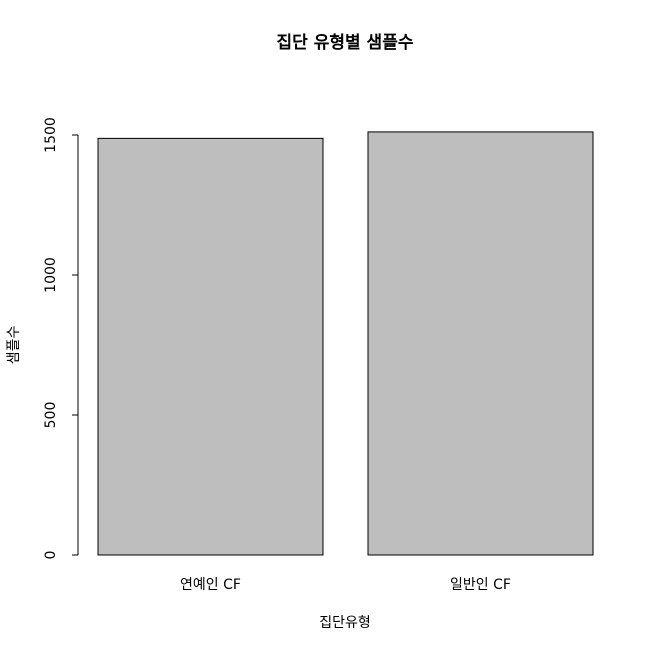  Describe the element at coordinates (51, 415) in the screenshot. I see `y-tick-label: 500` at that location.